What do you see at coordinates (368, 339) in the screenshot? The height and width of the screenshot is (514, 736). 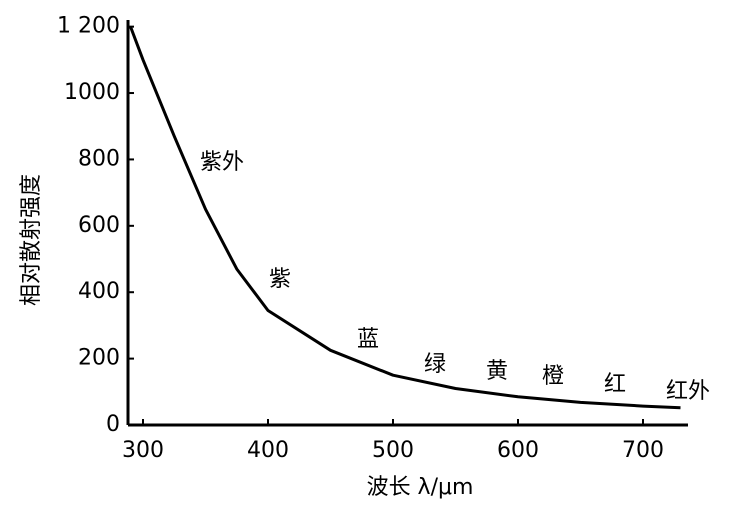 I see `annotation: 蓝` at bounding box center [368, 339].